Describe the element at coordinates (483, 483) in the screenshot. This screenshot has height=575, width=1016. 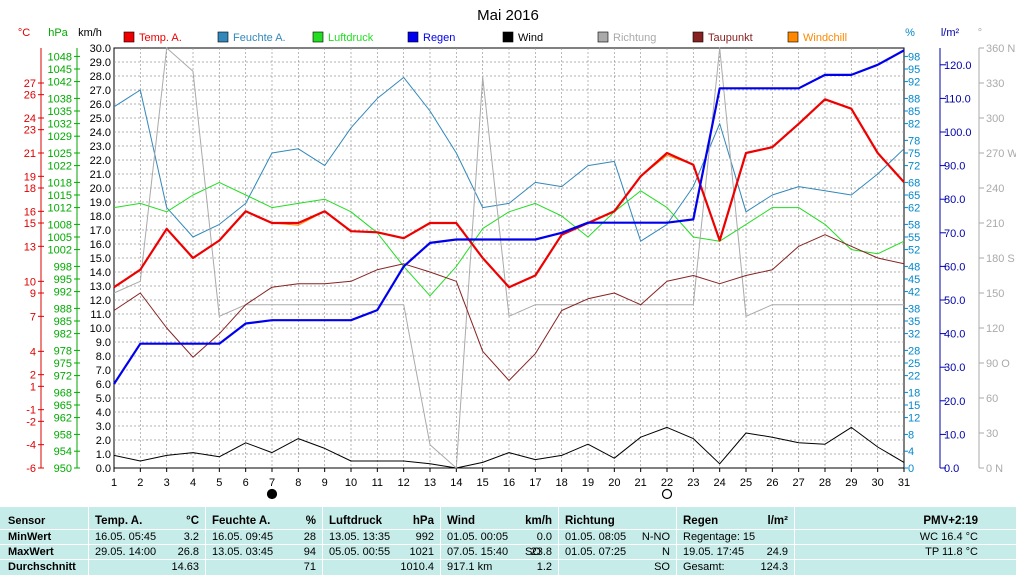
I see `x-tick-label: 15` at that location.